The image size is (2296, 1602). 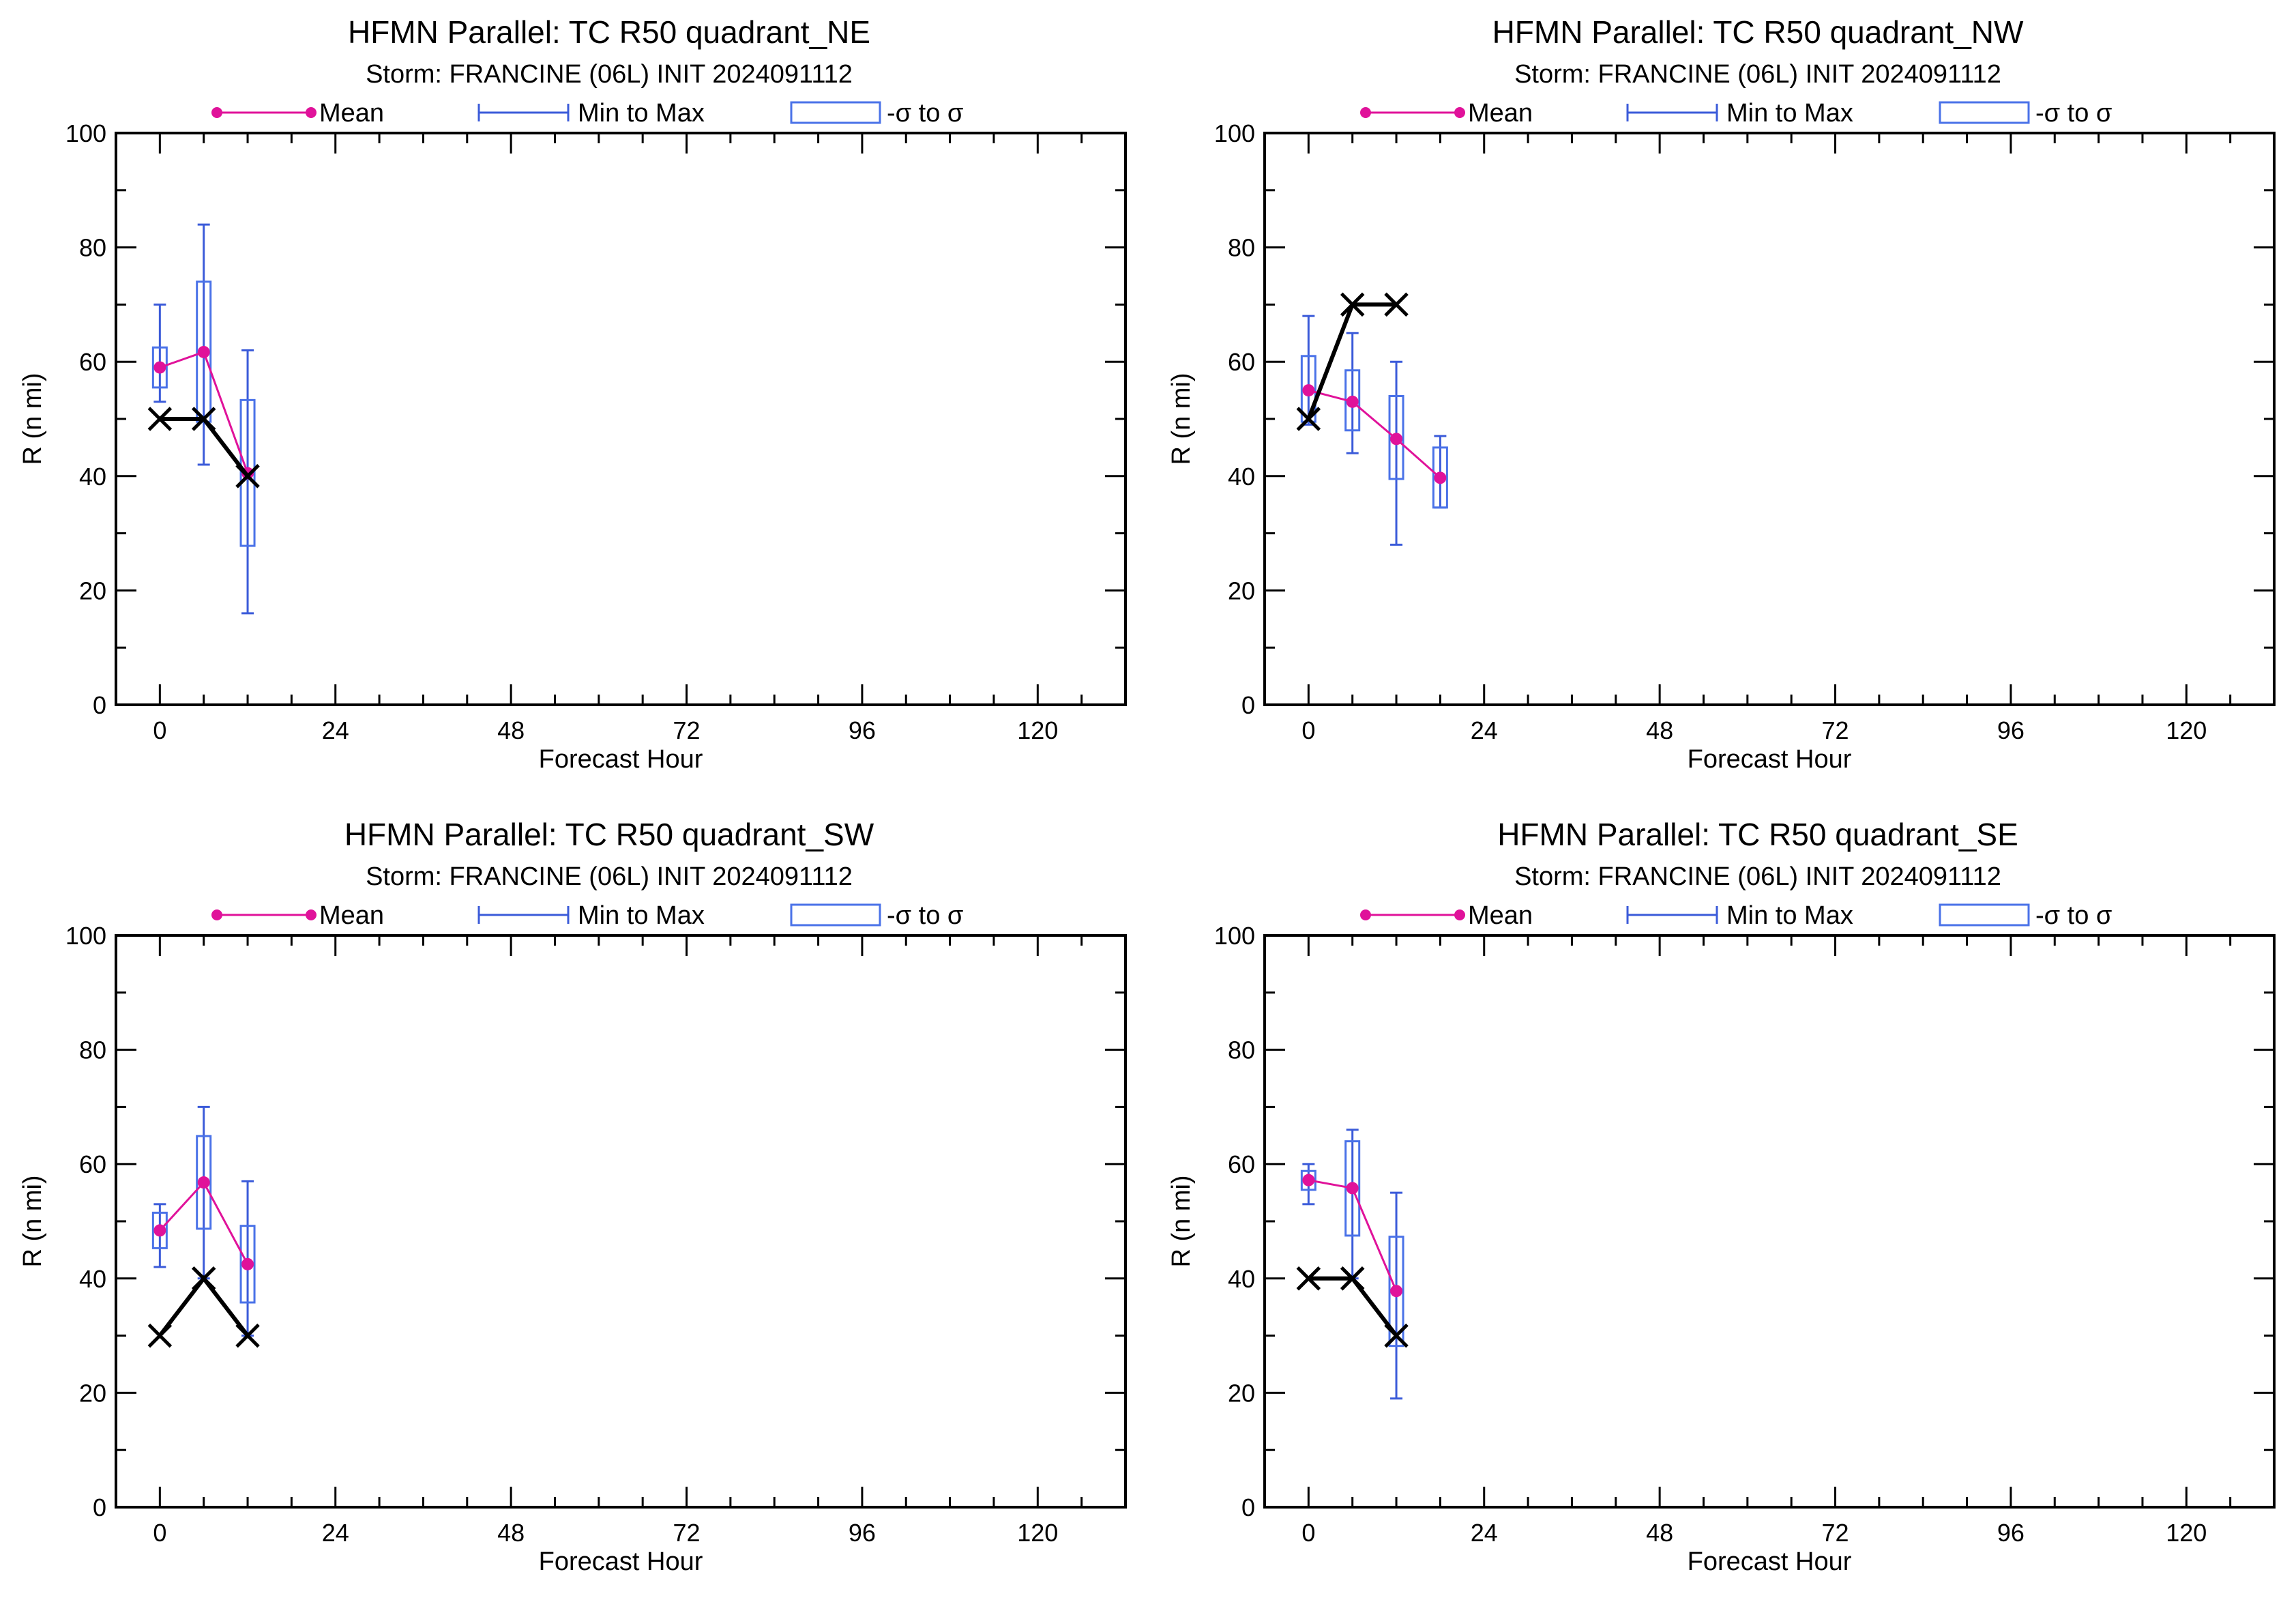 What do you see at coordinates (1757, 75) in the screenshot?
I see `chart-subtitle: Storm: FRANCINE (06L) INIT 2024091112` at bounding box center [1757, 75].